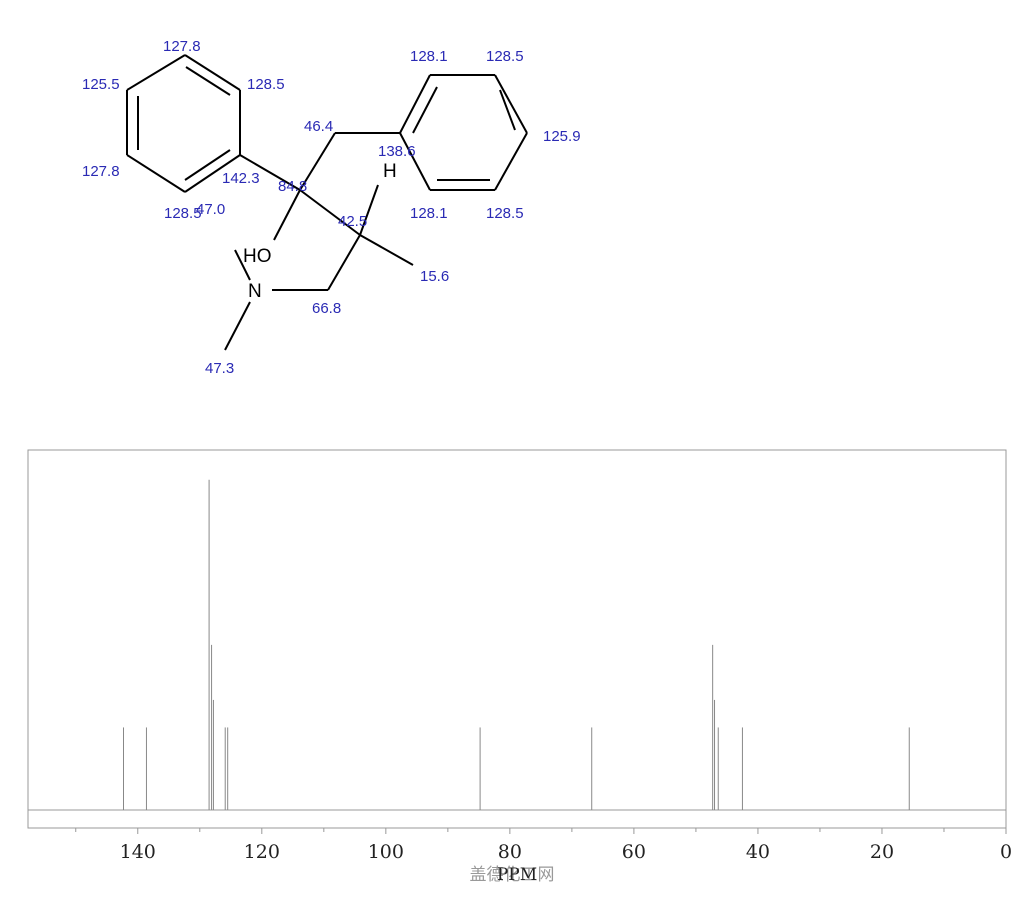 Image resolution: width=1024 pixels, height=900 pixels. I want to click on shift-label: 42.5, so click(352, 221).